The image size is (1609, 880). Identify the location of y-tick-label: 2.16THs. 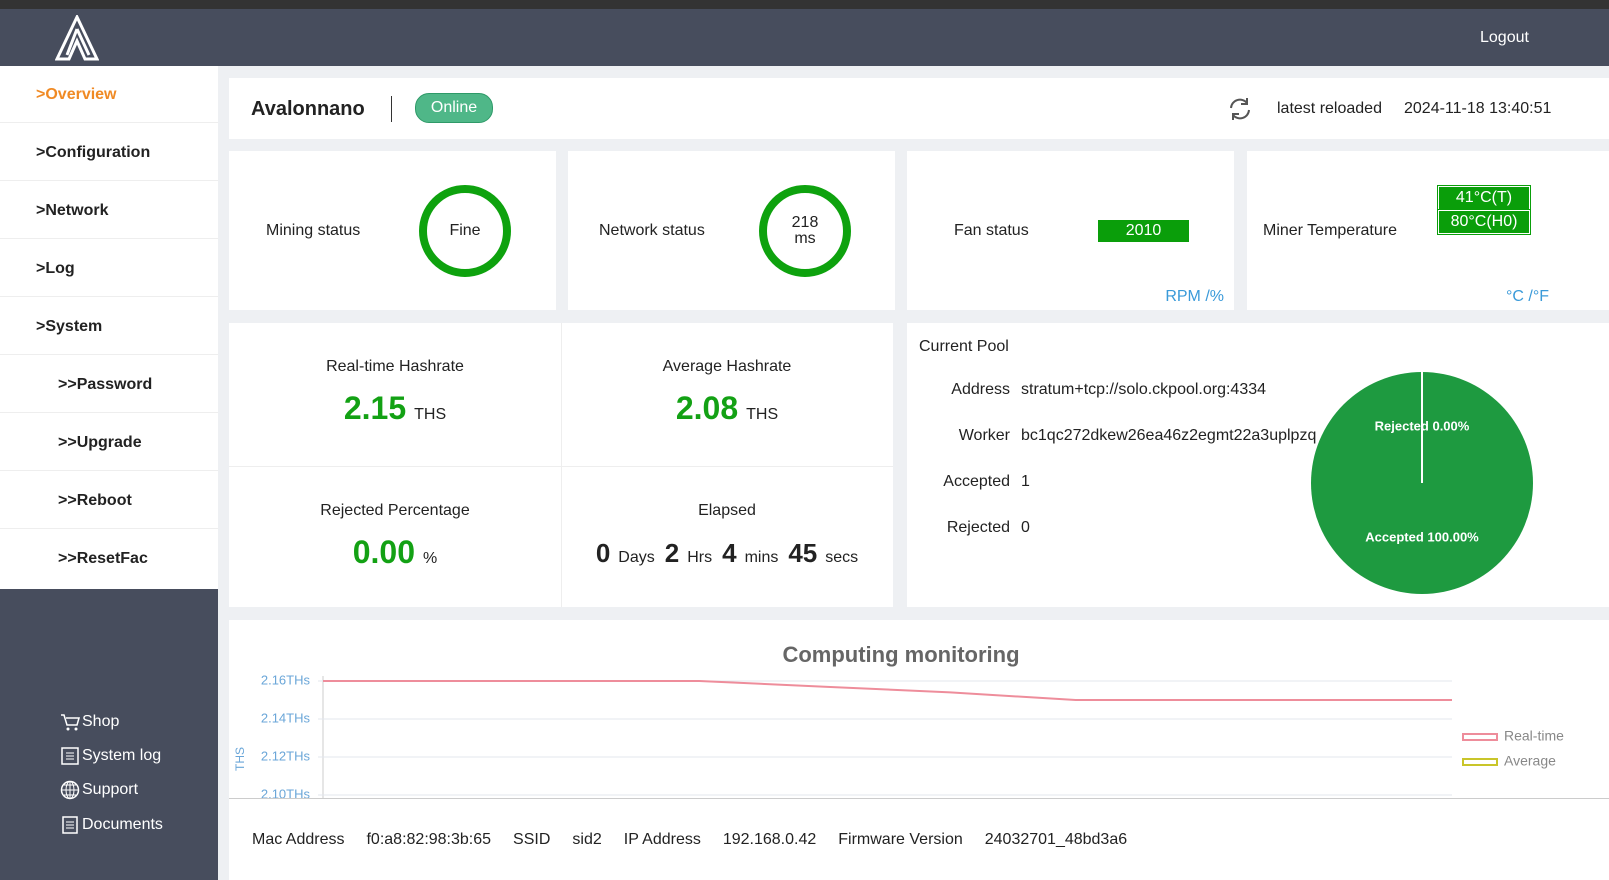
(286, 679).